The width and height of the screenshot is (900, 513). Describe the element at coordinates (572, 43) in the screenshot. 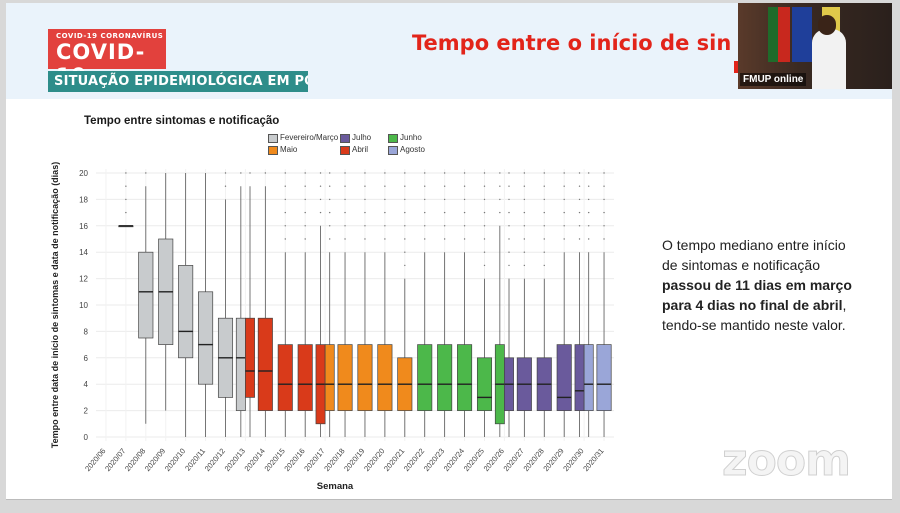

I see `slide-title: Tempo entre o início de sin` at that location.